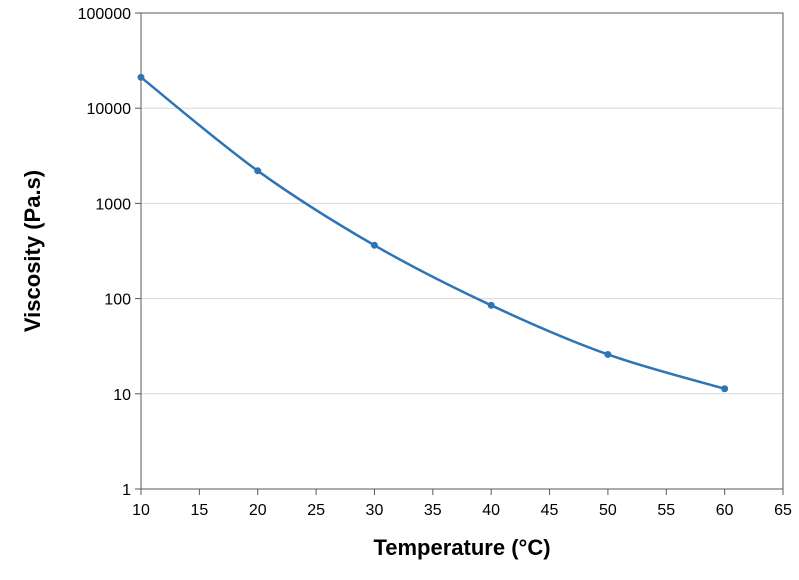 Image resolution: width=799 pixels, height=580 pixels. What do you see at coordinates (117, 300) in the screenshot?
I see `y-tick-label: 100` at bounding box center [117, 300].